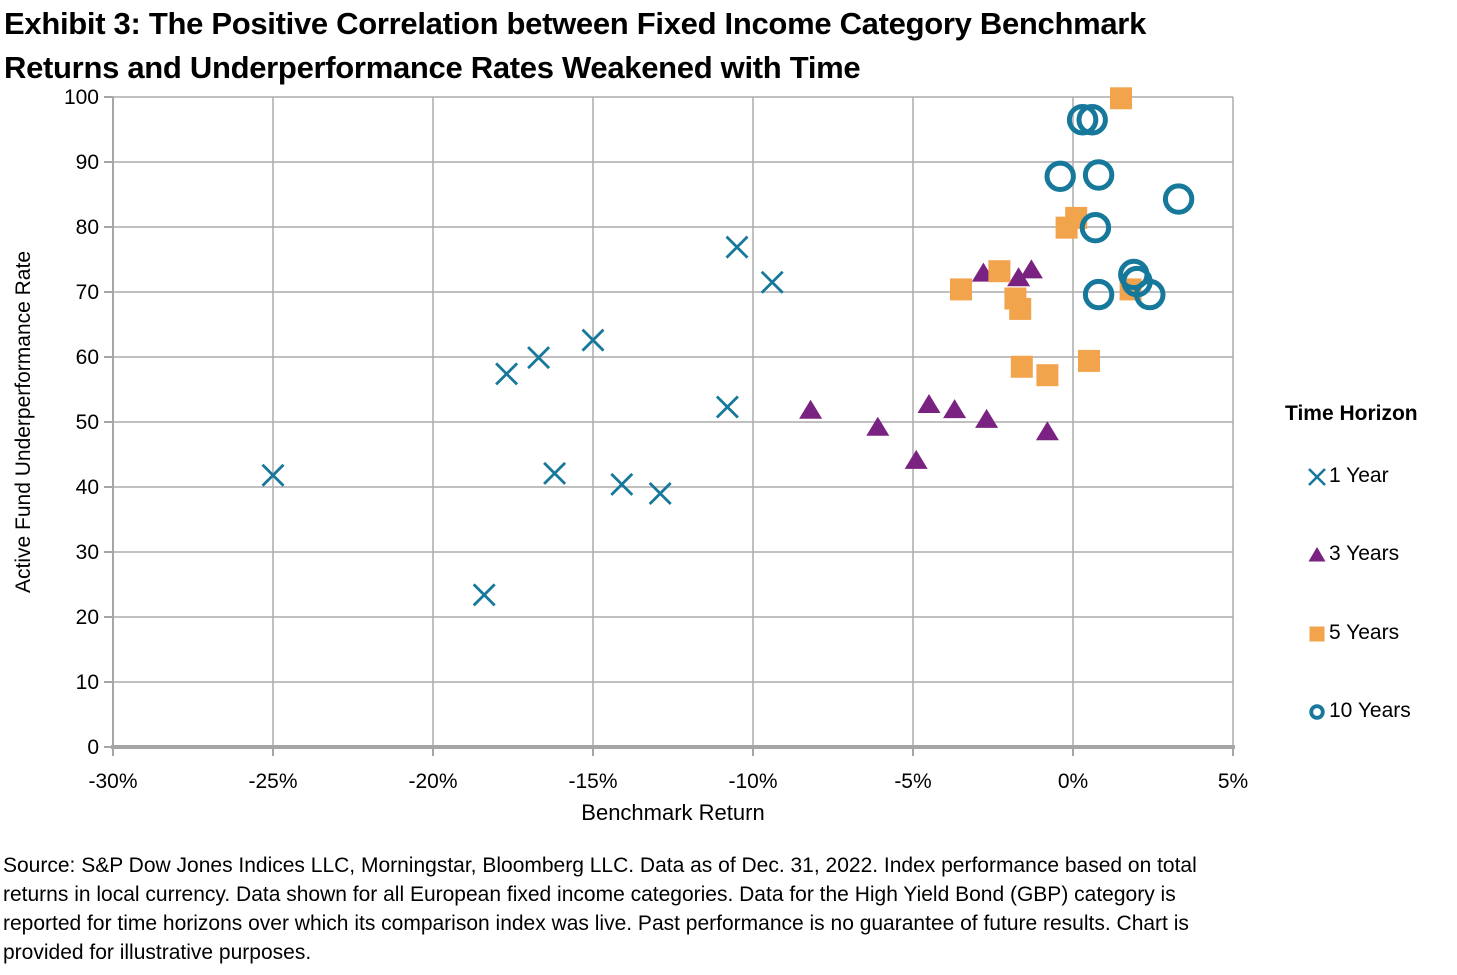 This screenshot has width=1457, height=975. Describe the element at coordinates (673, 812) in the screenshot. I see `x-axis-title: Benchmark Return` at that location.